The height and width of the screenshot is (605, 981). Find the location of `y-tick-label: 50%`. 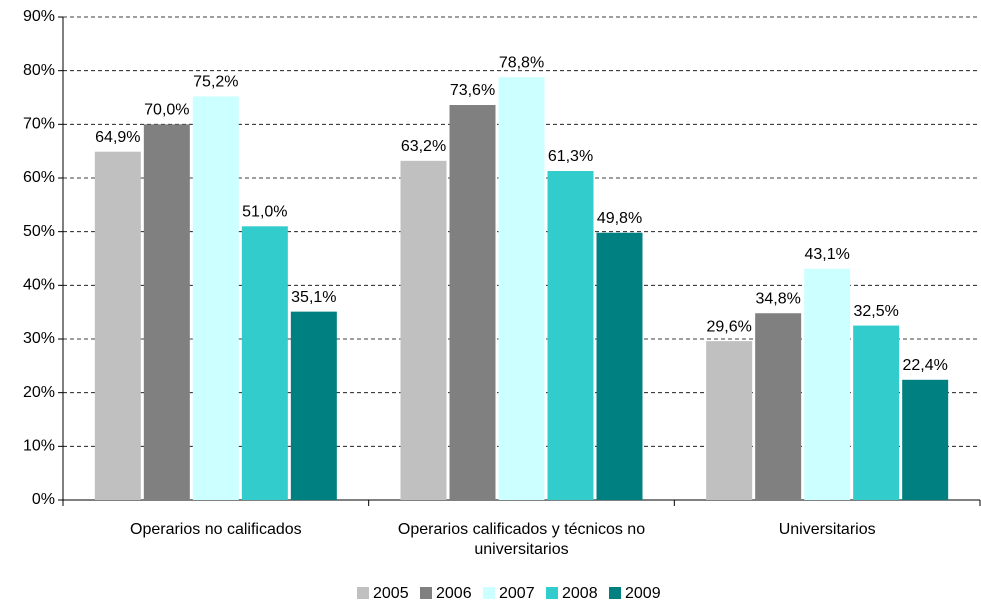

y-tick-label: 50% is located at coordinates (39, 231).